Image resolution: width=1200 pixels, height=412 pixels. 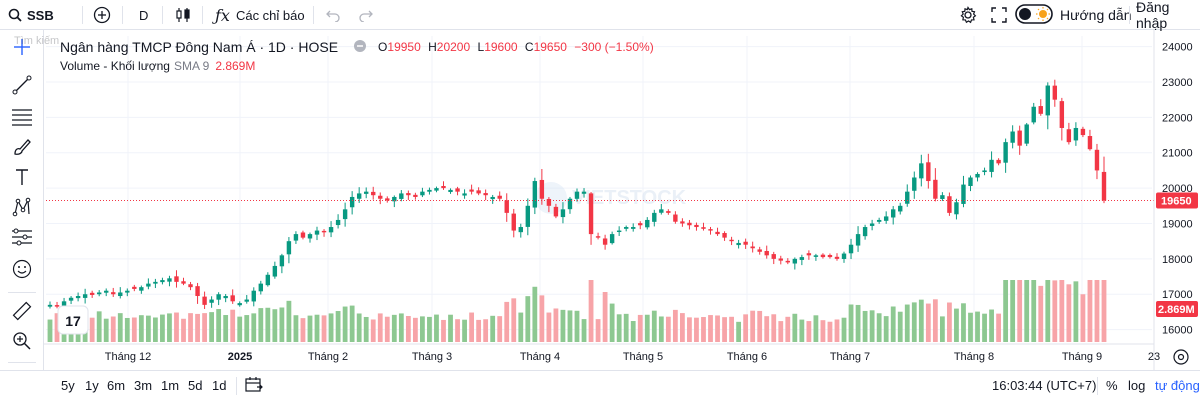 What do you see at coordinates (643, 357) in the screenshot?
I see `time-tick-label: Tháng 5` at bounding box center [643, 357].